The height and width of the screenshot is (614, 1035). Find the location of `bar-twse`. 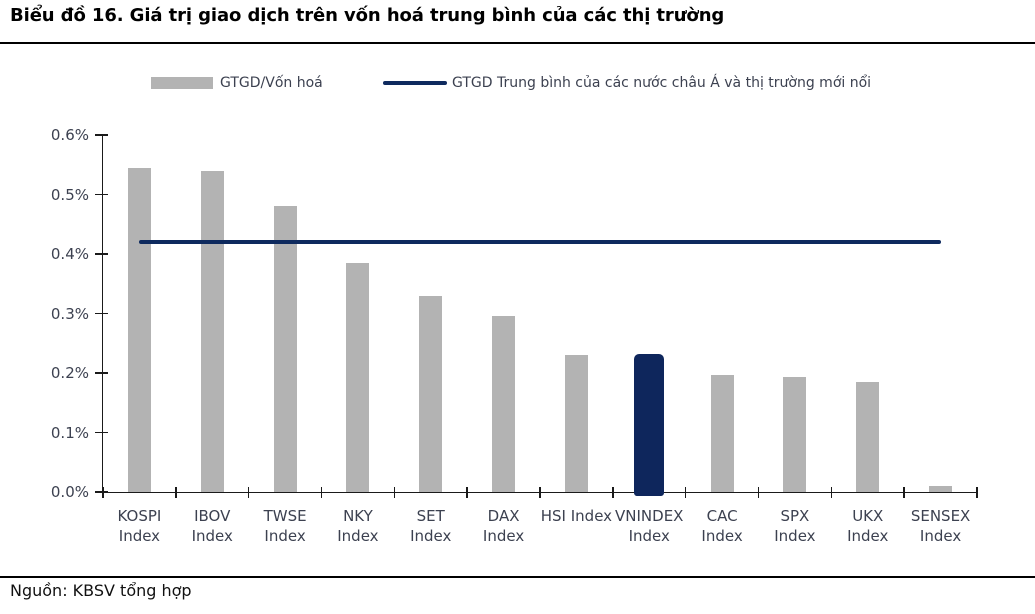

bar-twse is located at coordinates (285, 349).